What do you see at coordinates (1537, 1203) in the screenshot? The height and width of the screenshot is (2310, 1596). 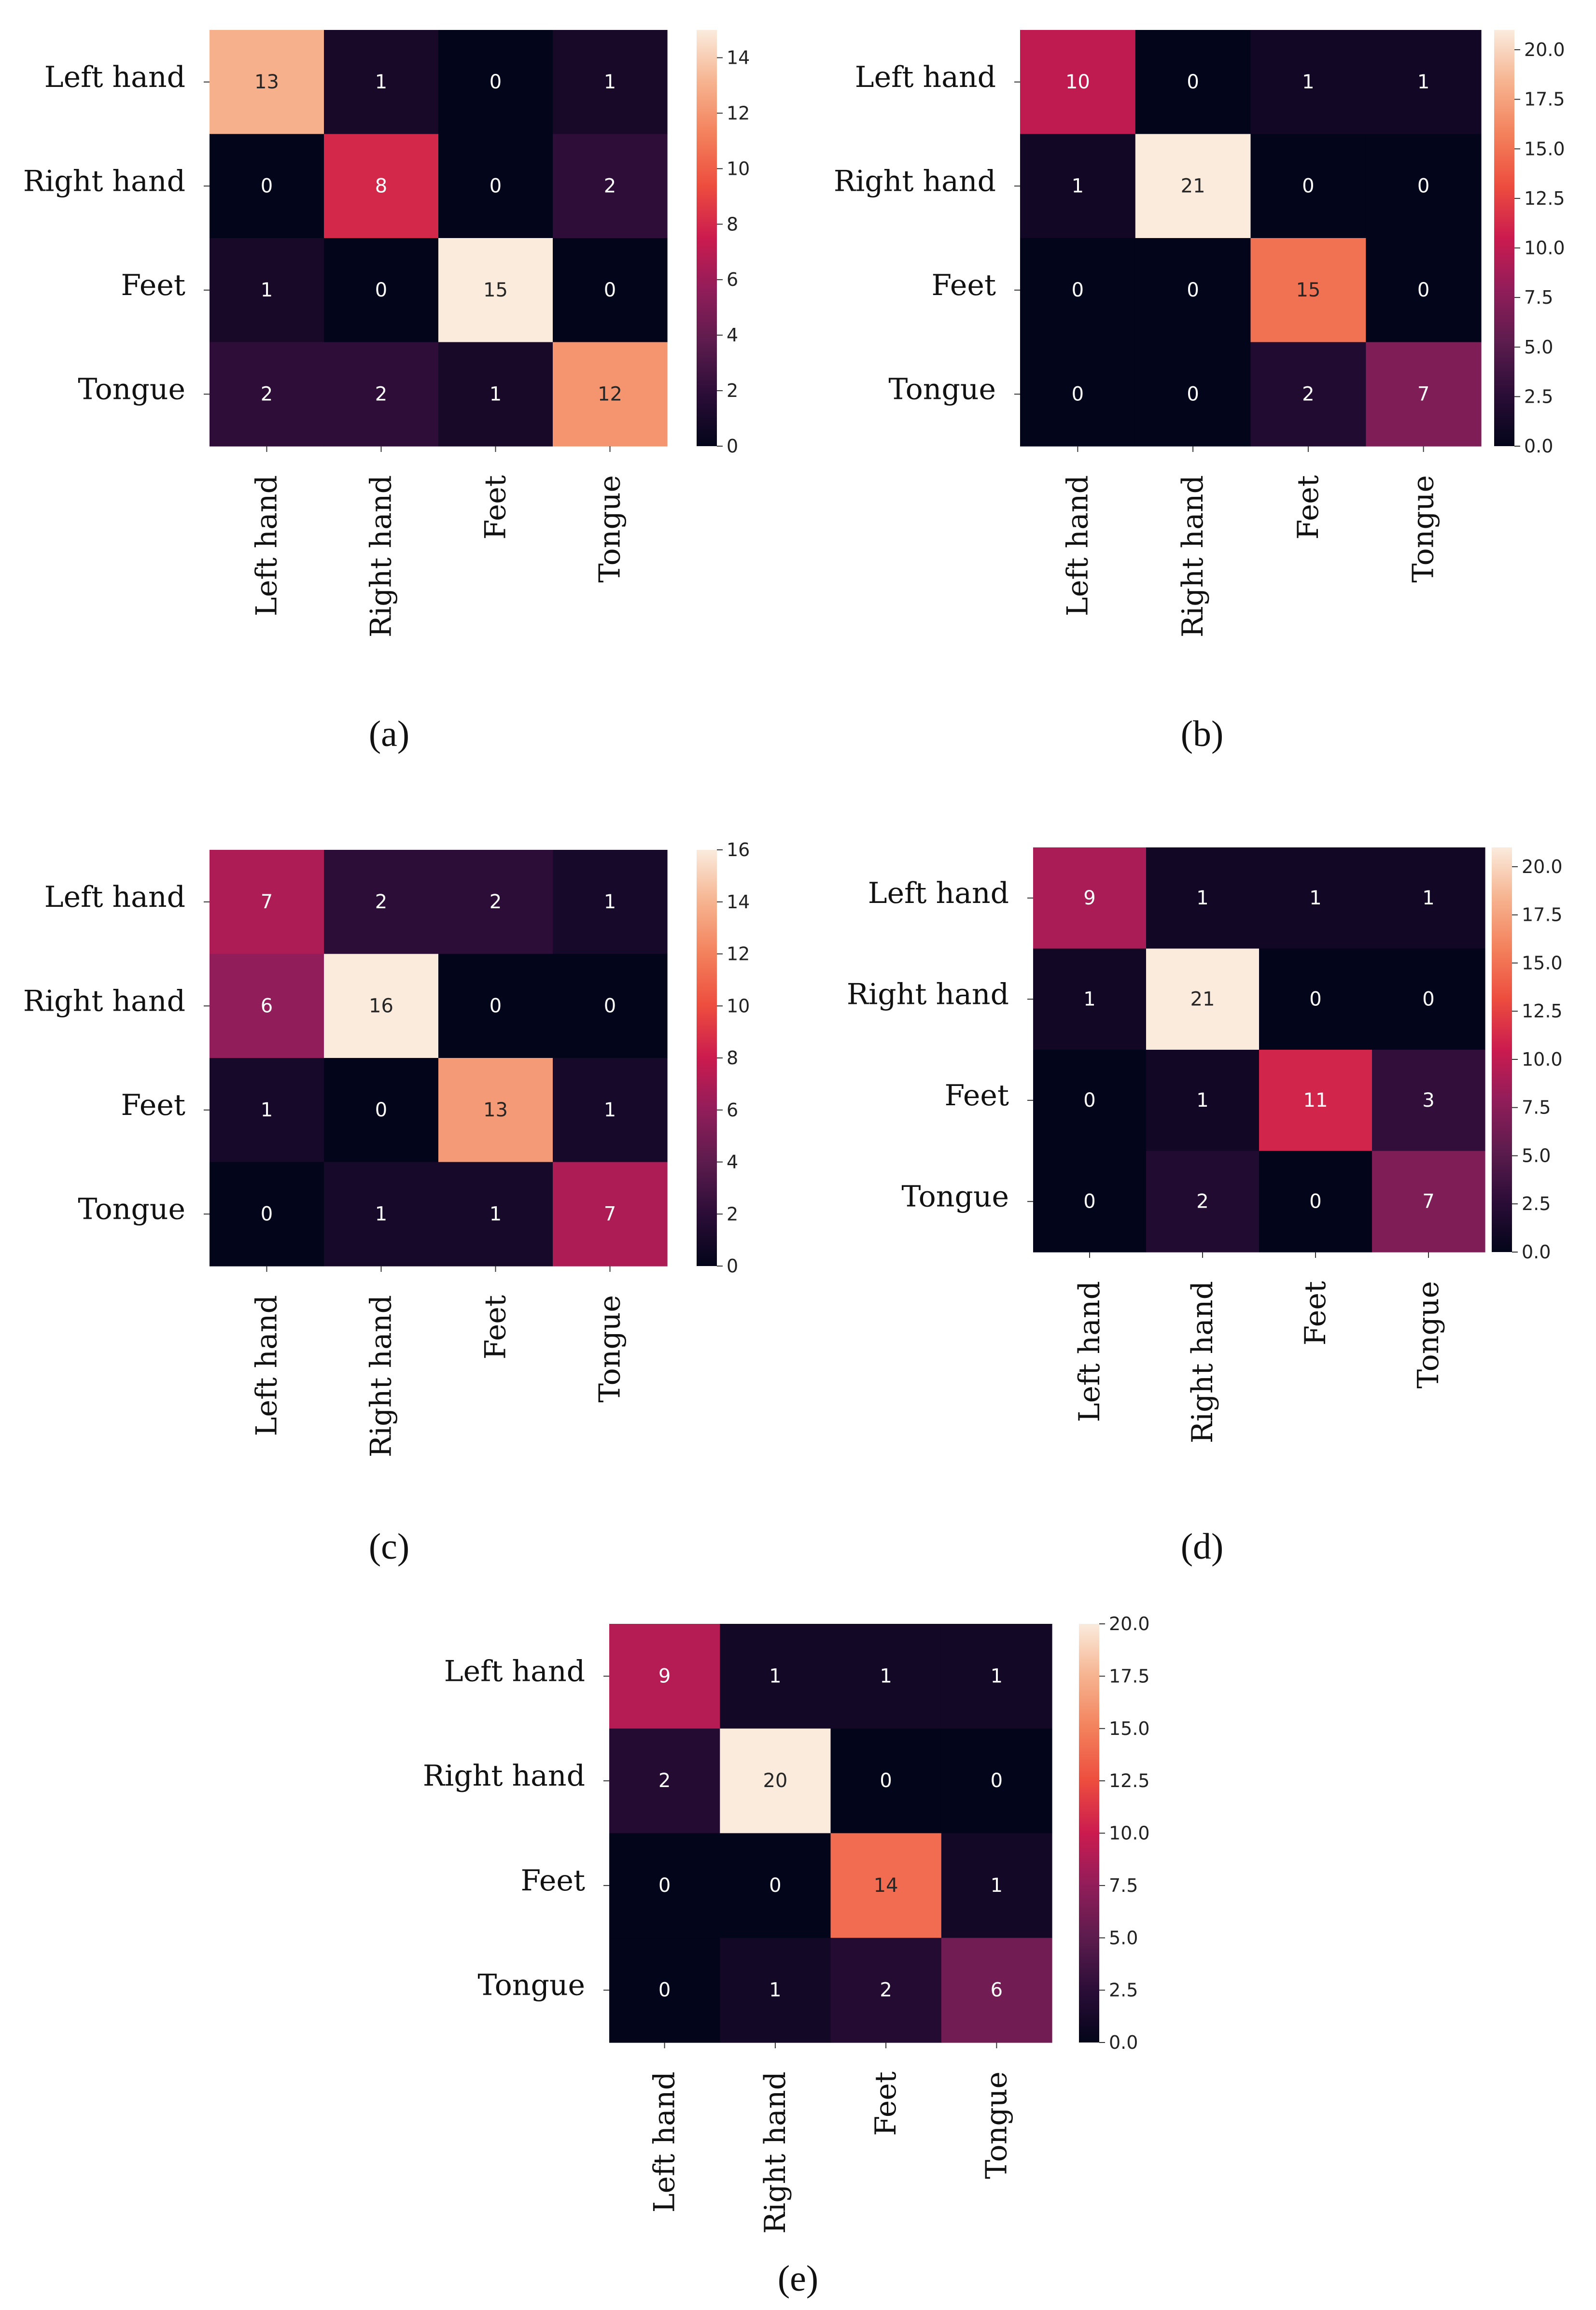 I see `colorbar-tick-label: 2.5` at bounding box center [1537, 1203].